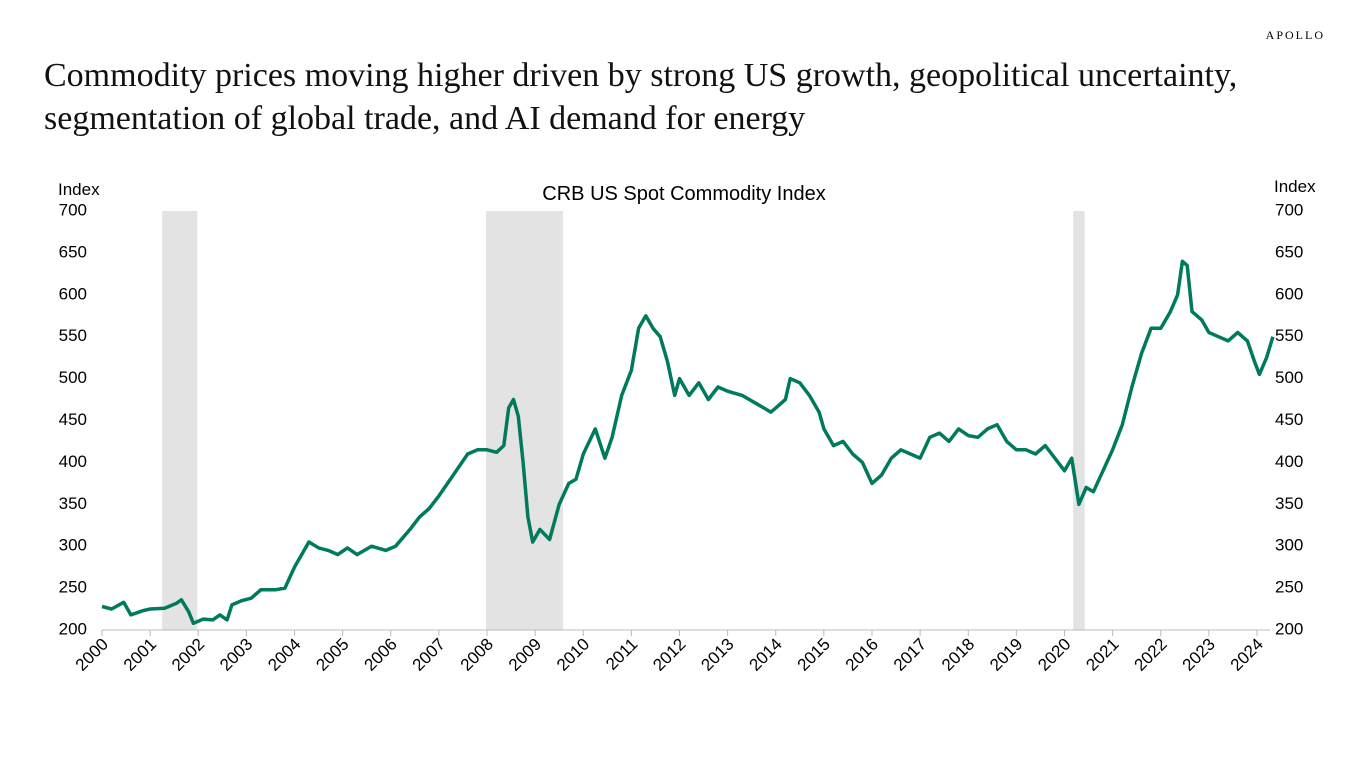 The width and height of the screenshot is (1366, 768). What do you see at coordinates (1151, 655) in the screenshot?
I see `x-tick-label: 2022` at bounding box center [1151, 655].